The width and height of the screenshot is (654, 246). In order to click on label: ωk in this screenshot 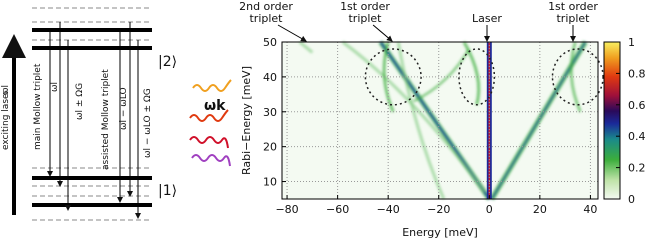, I will do `click(215, 106)`.